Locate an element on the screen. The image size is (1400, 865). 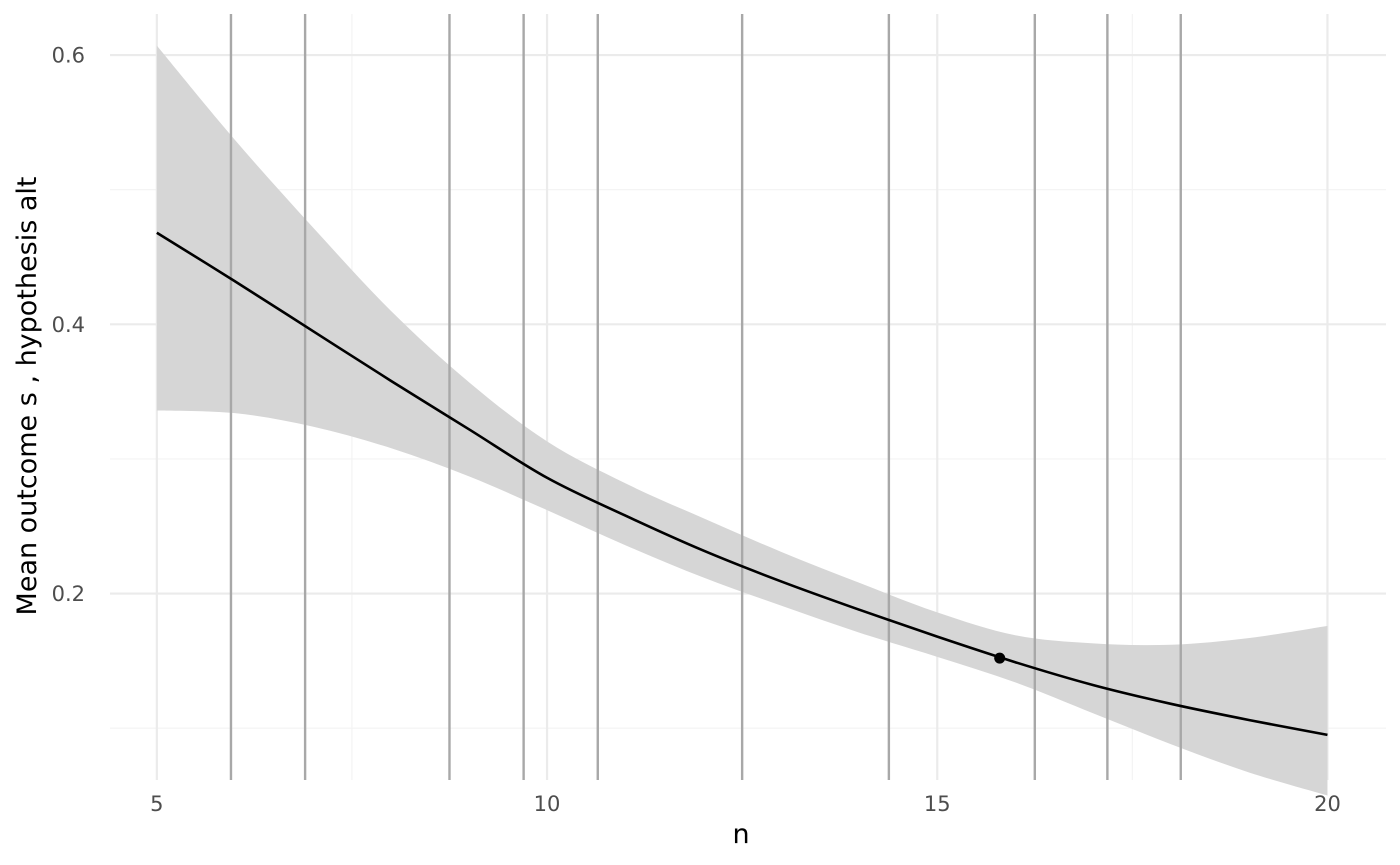
y-tick-label: 0.6 is located at coordinates (68, 56).